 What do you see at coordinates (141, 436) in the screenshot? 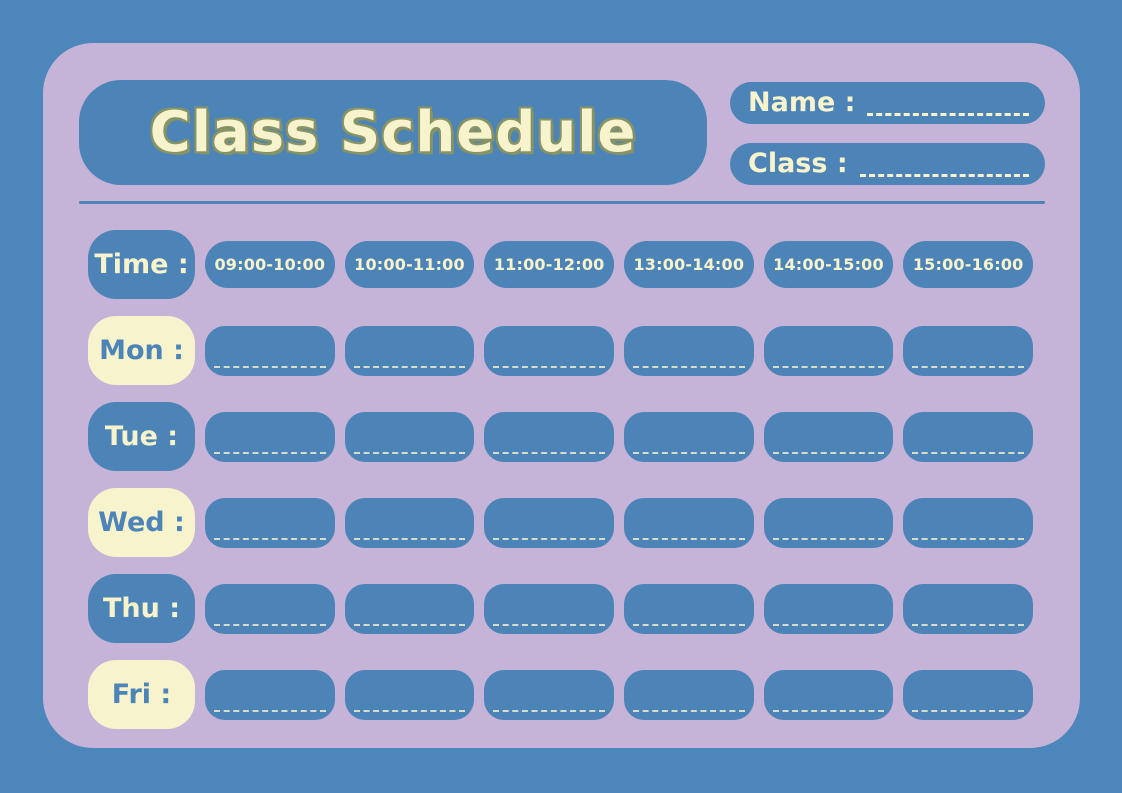
I see `day-label-tue: Tue :` at bounding box center [141, 436].